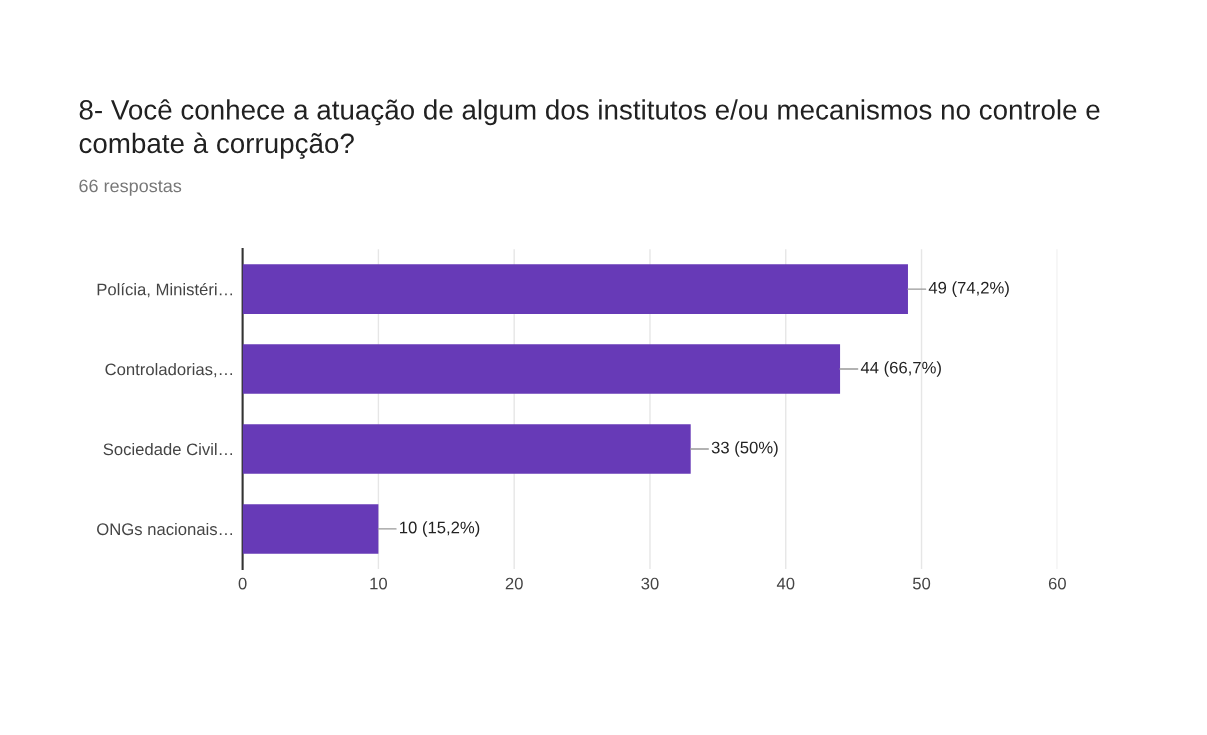 This screenshot has height=735, width=1207. What do you see at coordinates (1057, 583) in the screenshot?
I see `x-tick-label: 60` at bounding box center [1057, 583].